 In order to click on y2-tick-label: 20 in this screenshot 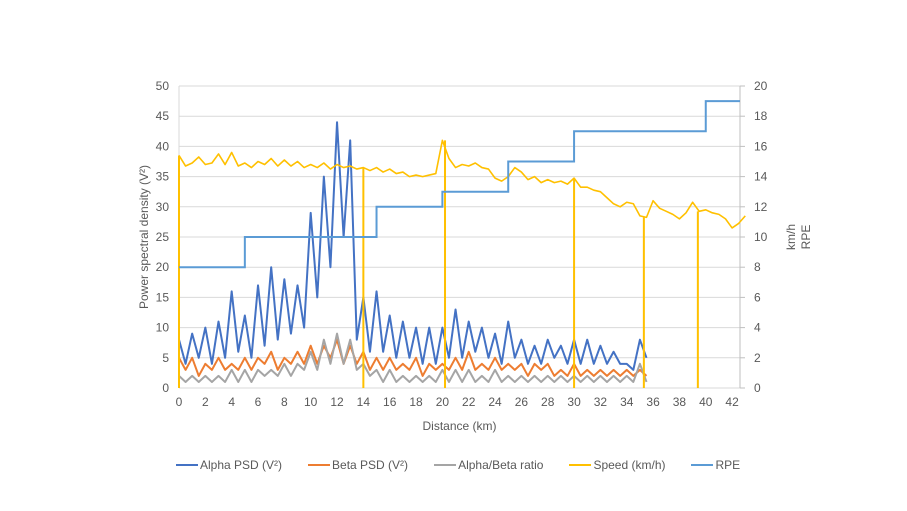, I will do `click(761, 86)`.